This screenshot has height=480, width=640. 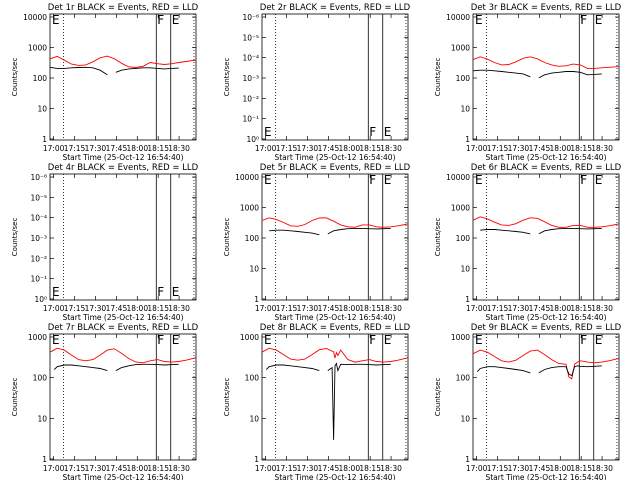 I want to click on chart-title: Det 8r BLACK = Events, RED = LLD, so click(x=335, y=328).